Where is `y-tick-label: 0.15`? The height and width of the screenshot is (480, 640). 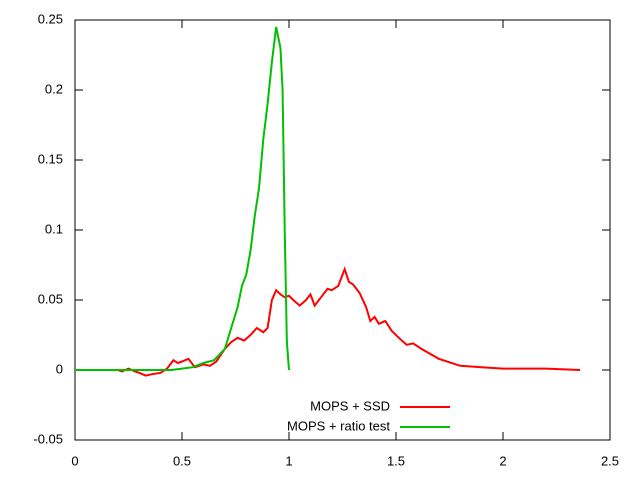
y-tick-label: 0.15 is located at coordinates (50, 158).